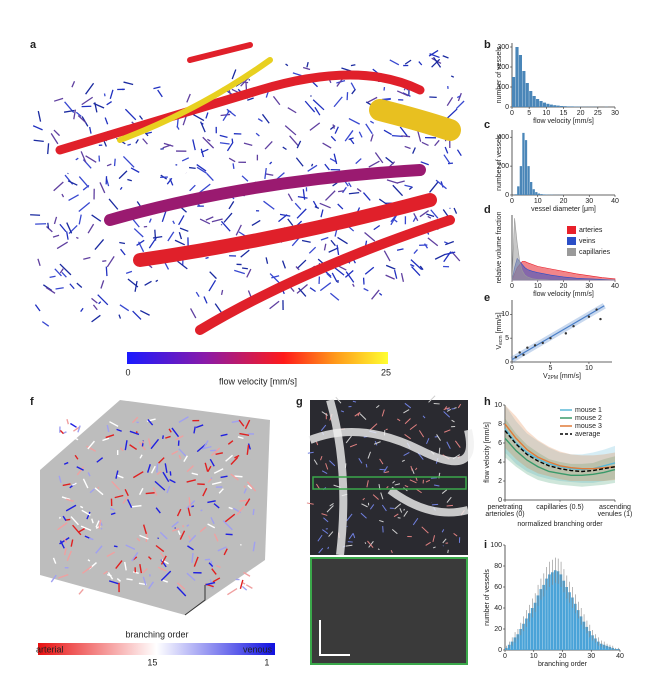 This screenshot has width=661, height=675. What do you see at coordinates (499, 323) in the screenshot?
I see `label-part: [mm/s]` at bounding box center [499, 323].